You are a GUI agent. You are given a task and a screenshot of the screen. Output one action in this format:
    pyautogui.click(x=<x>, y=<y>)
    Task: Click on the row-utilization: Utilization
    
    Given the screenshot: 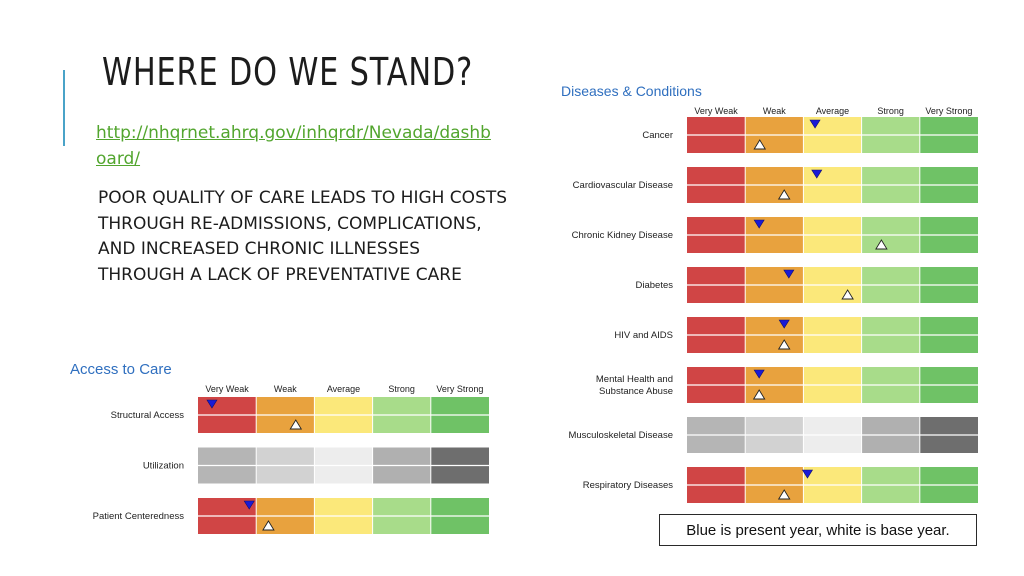 What is the action you would take?
    pyautogui.click(x=316, y=465)
    